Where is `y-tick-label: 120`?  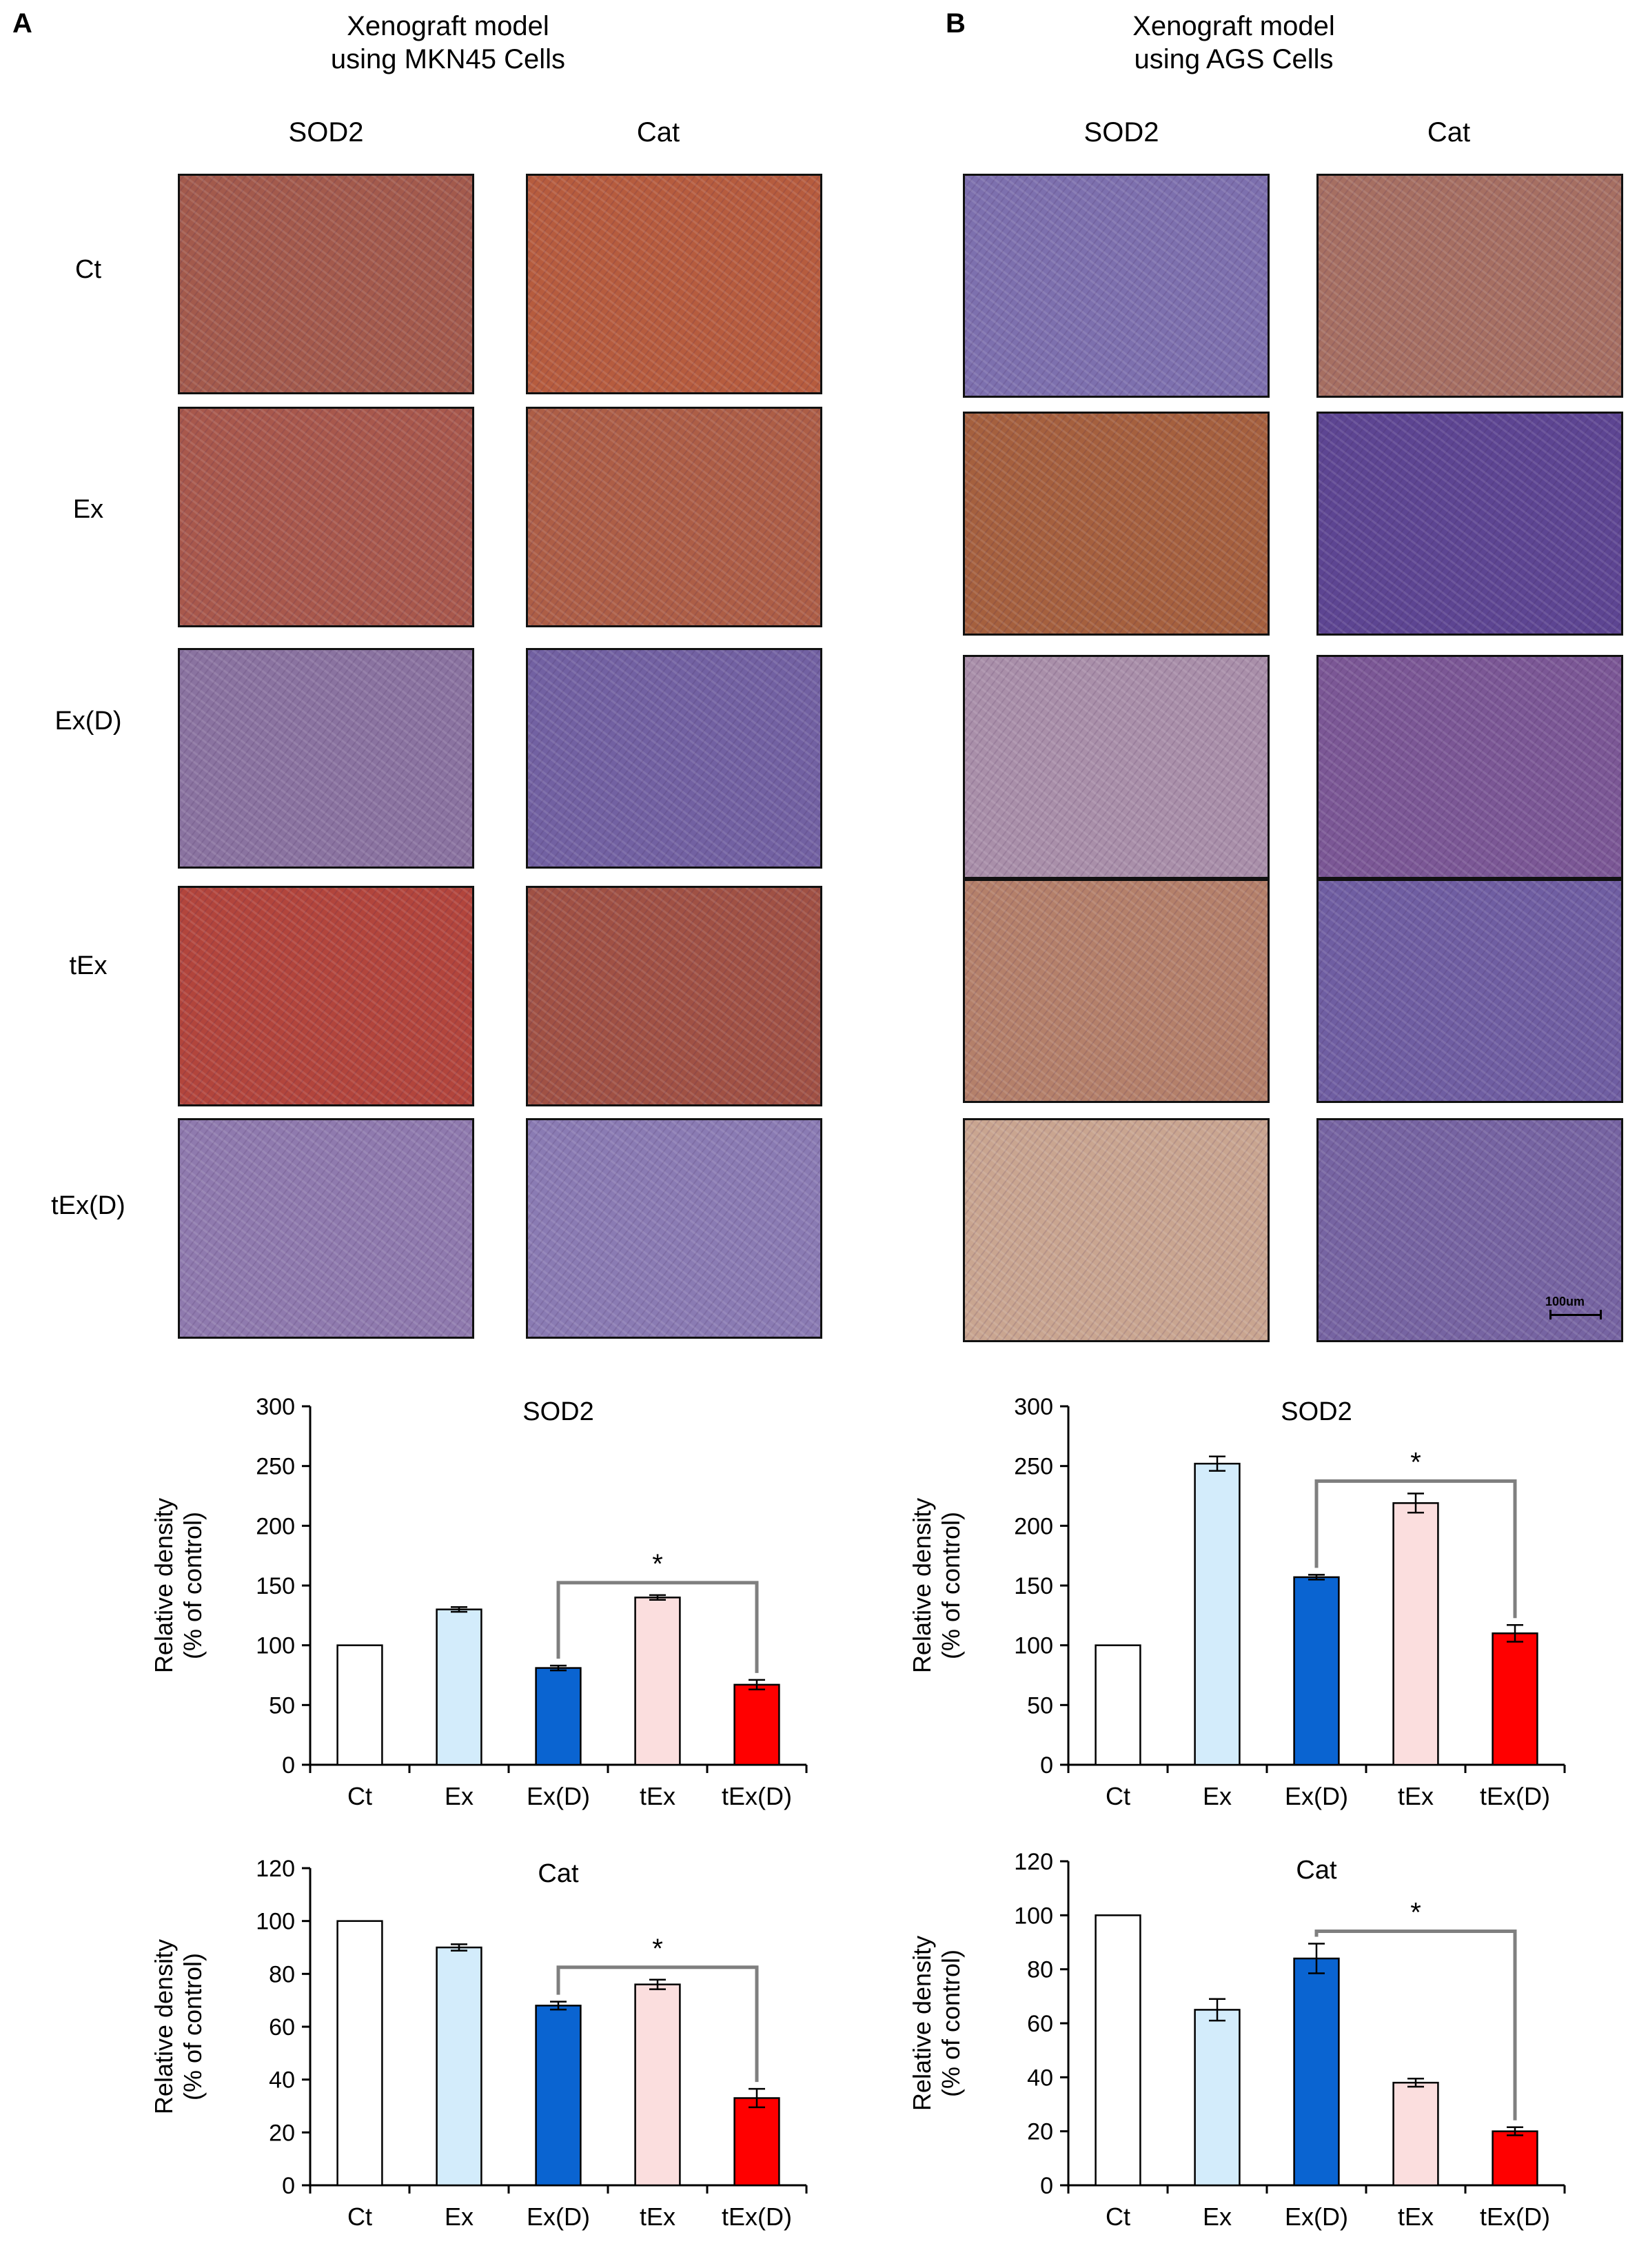
y-tick-label: 120 is located at coordinates (1033, 1862).